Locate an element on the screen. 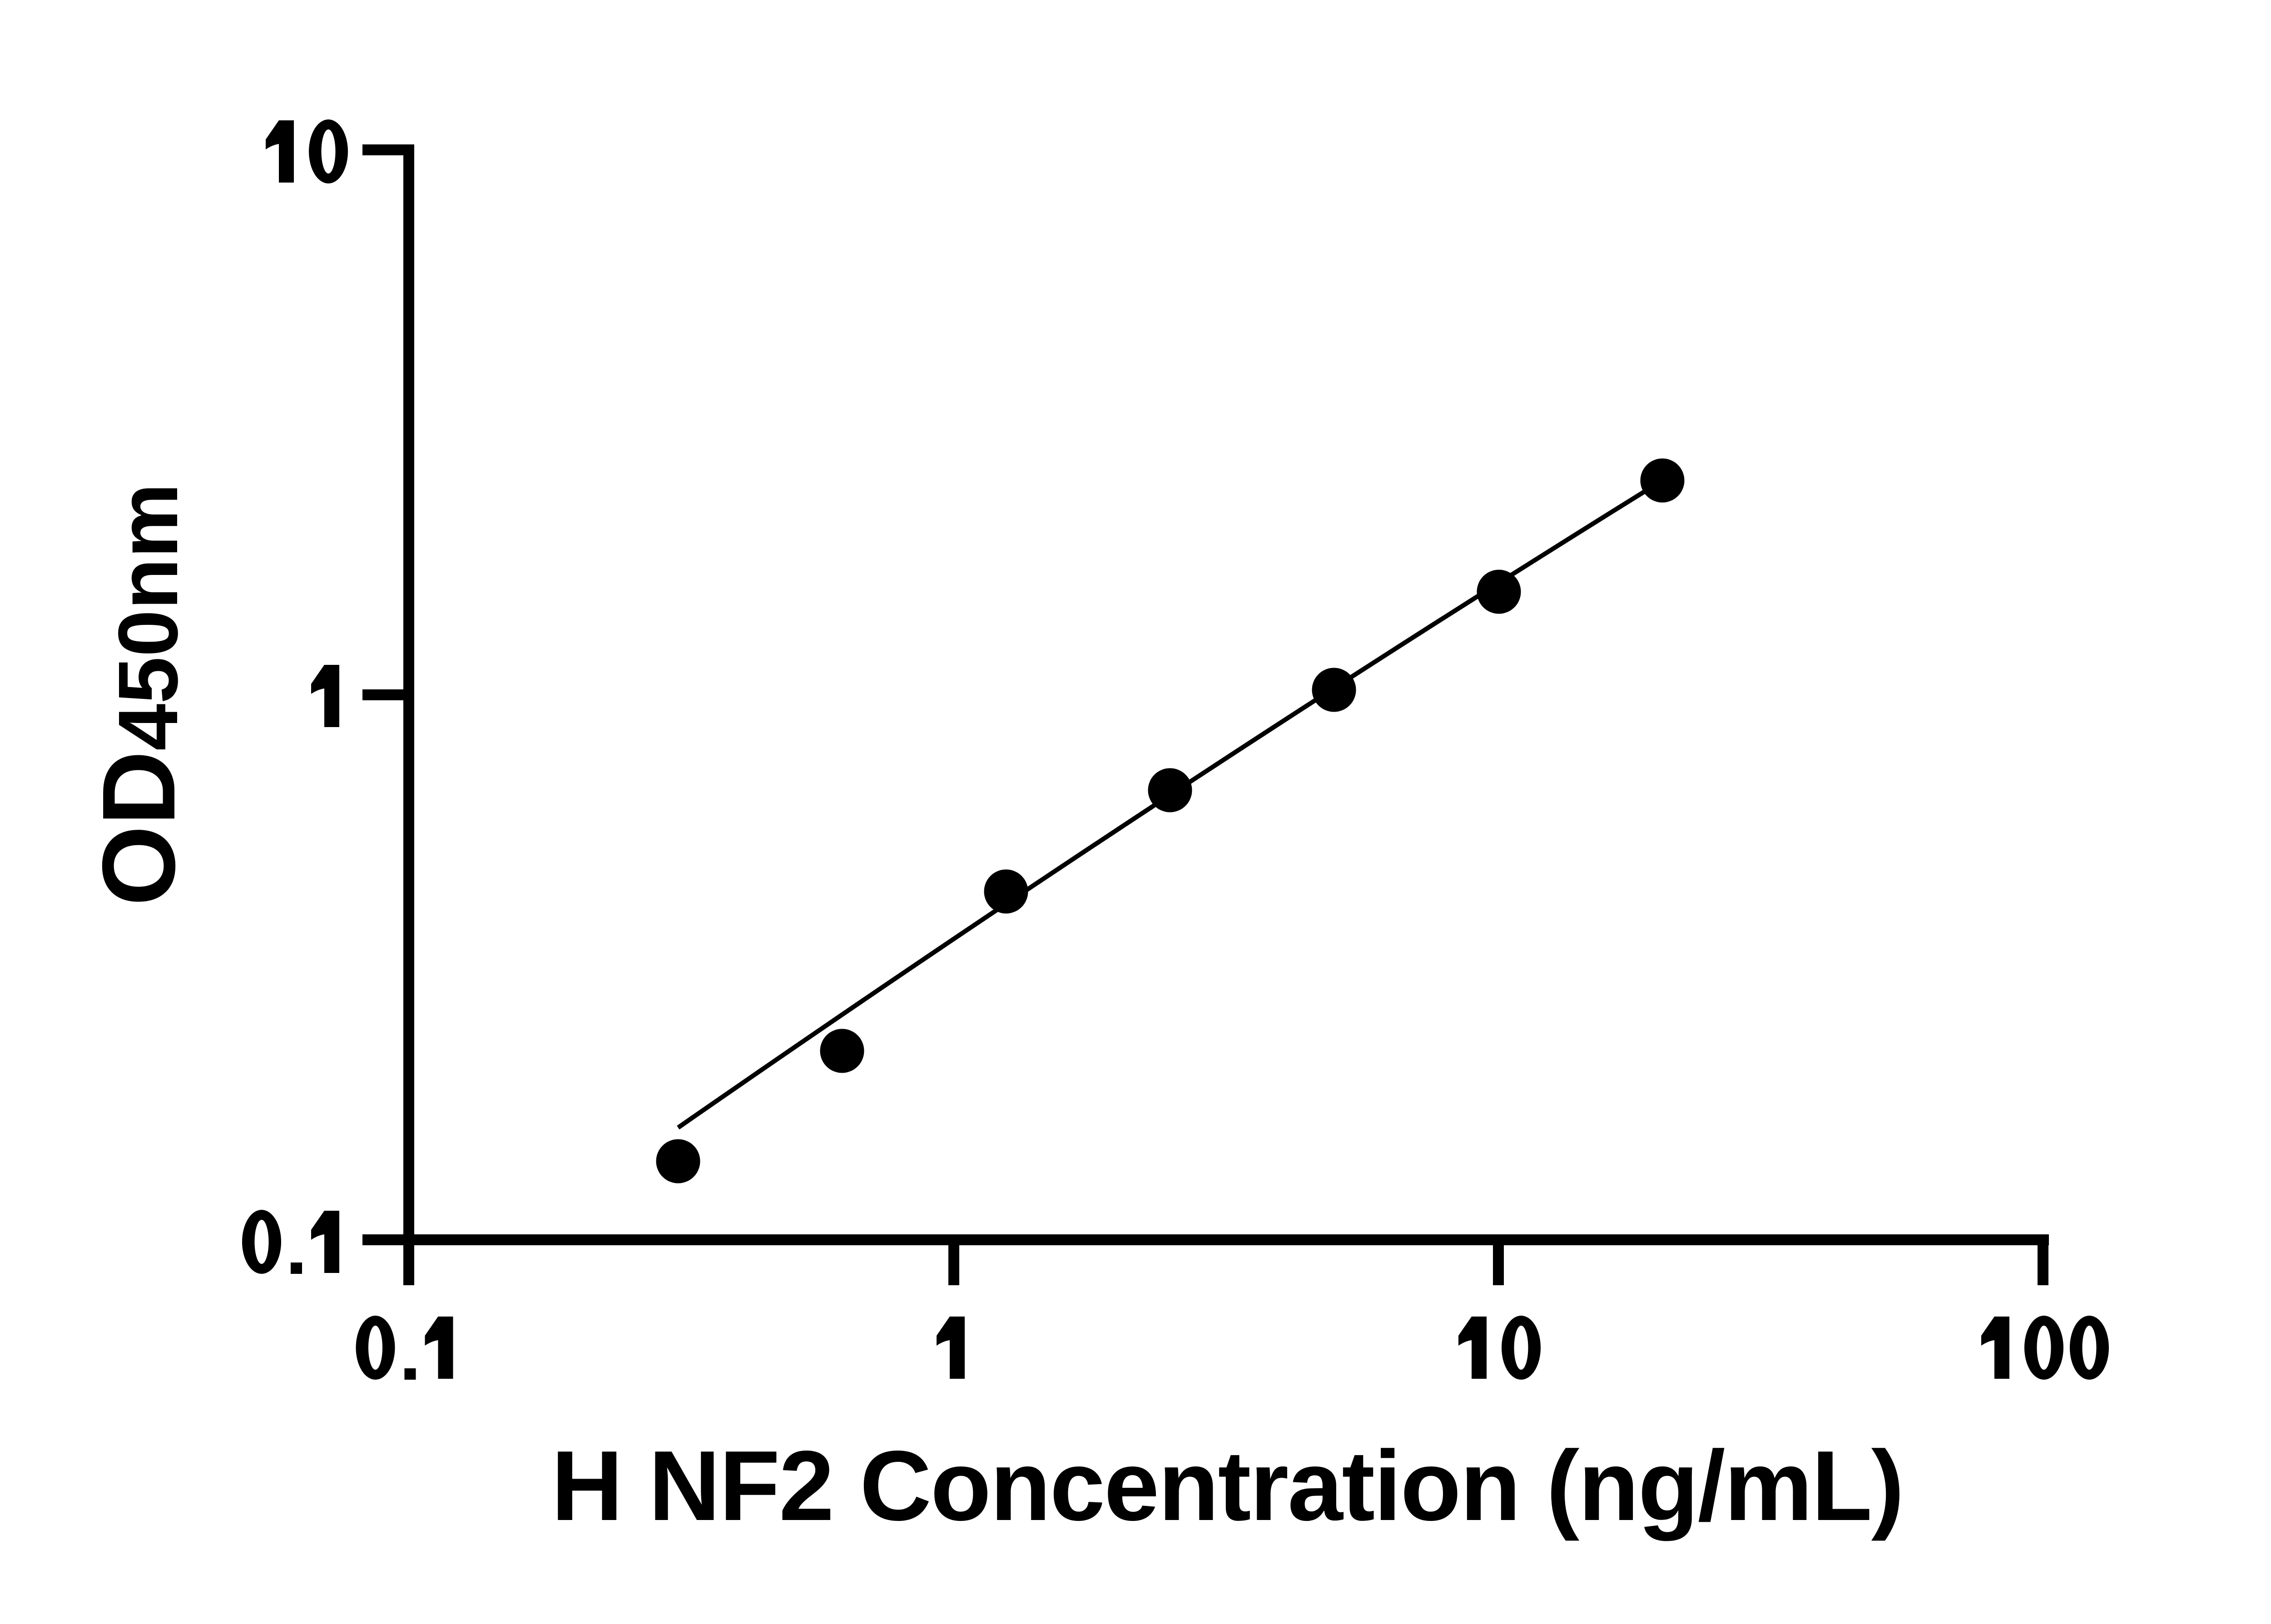 The height and width of the screenshot is (1624, 2271). svg-text: H NF2 Concentration (ng/mL) is located at coordinates (1227, 1486).